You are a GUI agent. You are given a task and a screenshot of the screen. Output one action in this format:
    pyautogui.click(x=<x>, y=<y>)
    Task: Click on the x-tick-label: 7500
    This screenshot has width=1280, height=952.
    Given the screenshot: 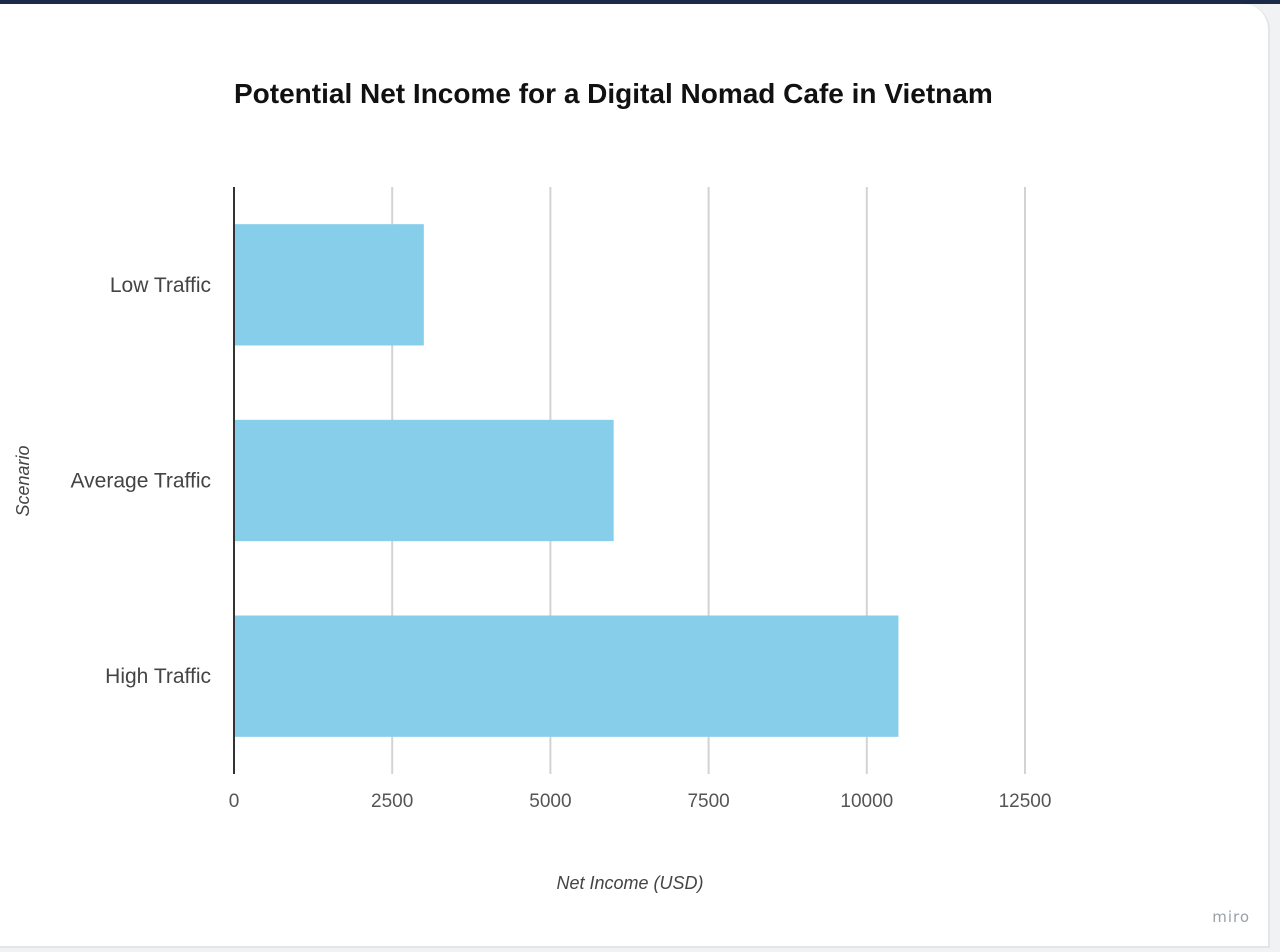 What is the action you would take?
    pyautogui.click(x=708, y=801)
    